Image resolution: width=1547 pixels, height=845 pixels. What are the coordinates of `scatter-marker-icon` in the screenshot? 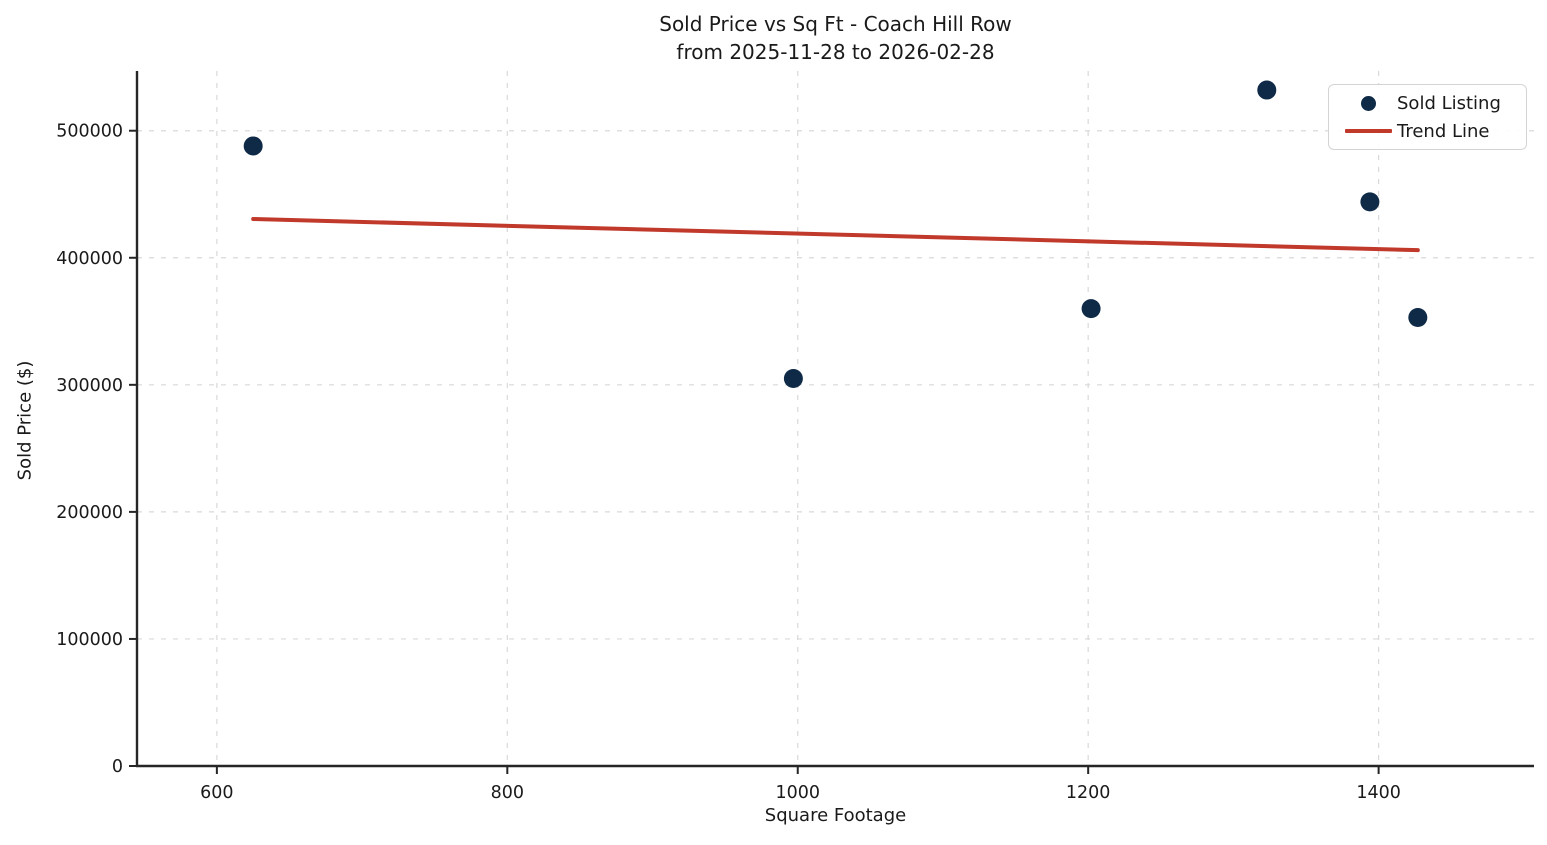 It's located at (1368, 103).